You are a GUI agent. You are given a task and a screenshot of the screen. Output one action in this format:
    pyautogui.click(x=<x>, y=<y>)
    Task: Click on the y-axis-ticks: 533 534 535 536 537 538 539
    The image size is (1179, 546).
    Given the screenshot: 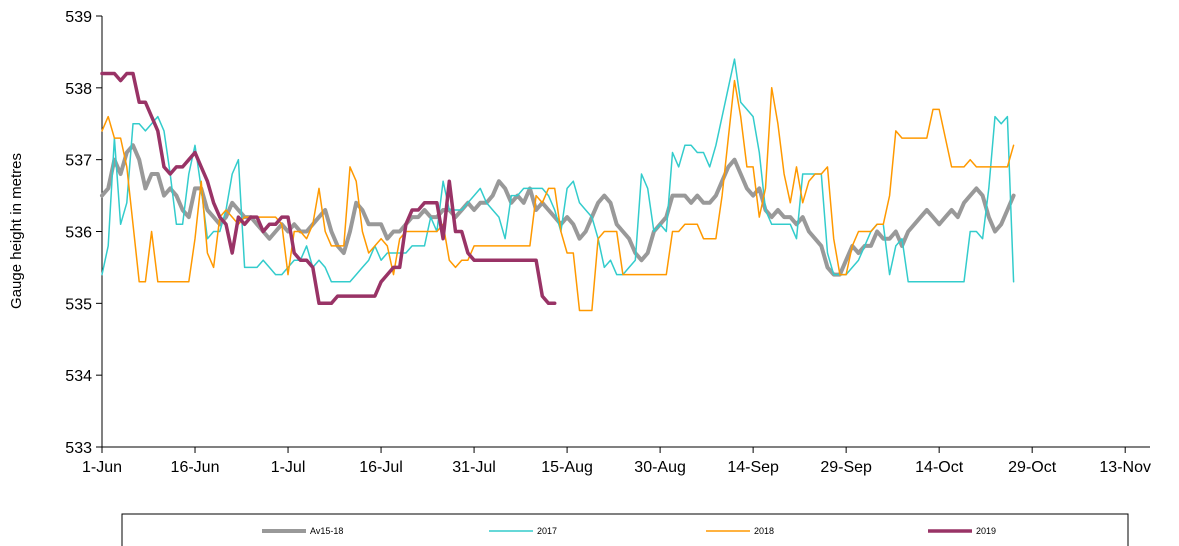 What is the action you would take?
    pyautogui.click(x=83, y=233)
    